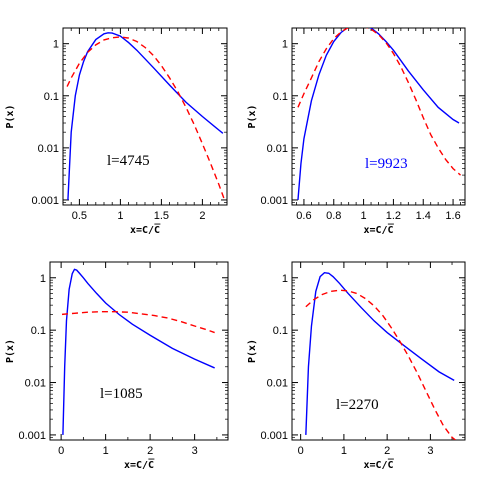 The height and width of the screenshot is (491, 491). I want to click on annotation-label: l=4745, so click(128, 161).